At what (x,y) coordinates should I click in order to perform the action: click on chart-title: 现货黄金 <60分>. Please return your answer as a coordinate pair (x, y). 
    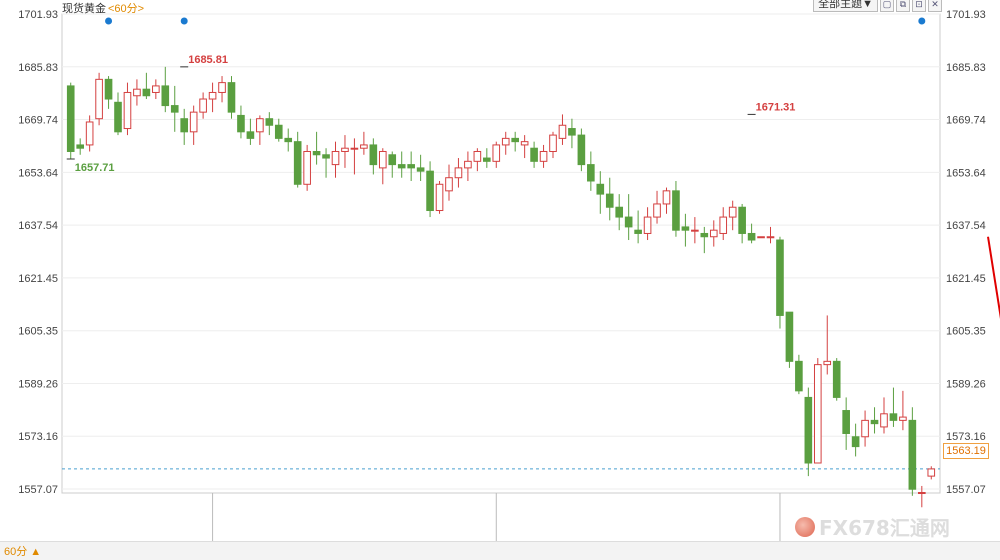
    Looking at the image, I should click on (103, 8).